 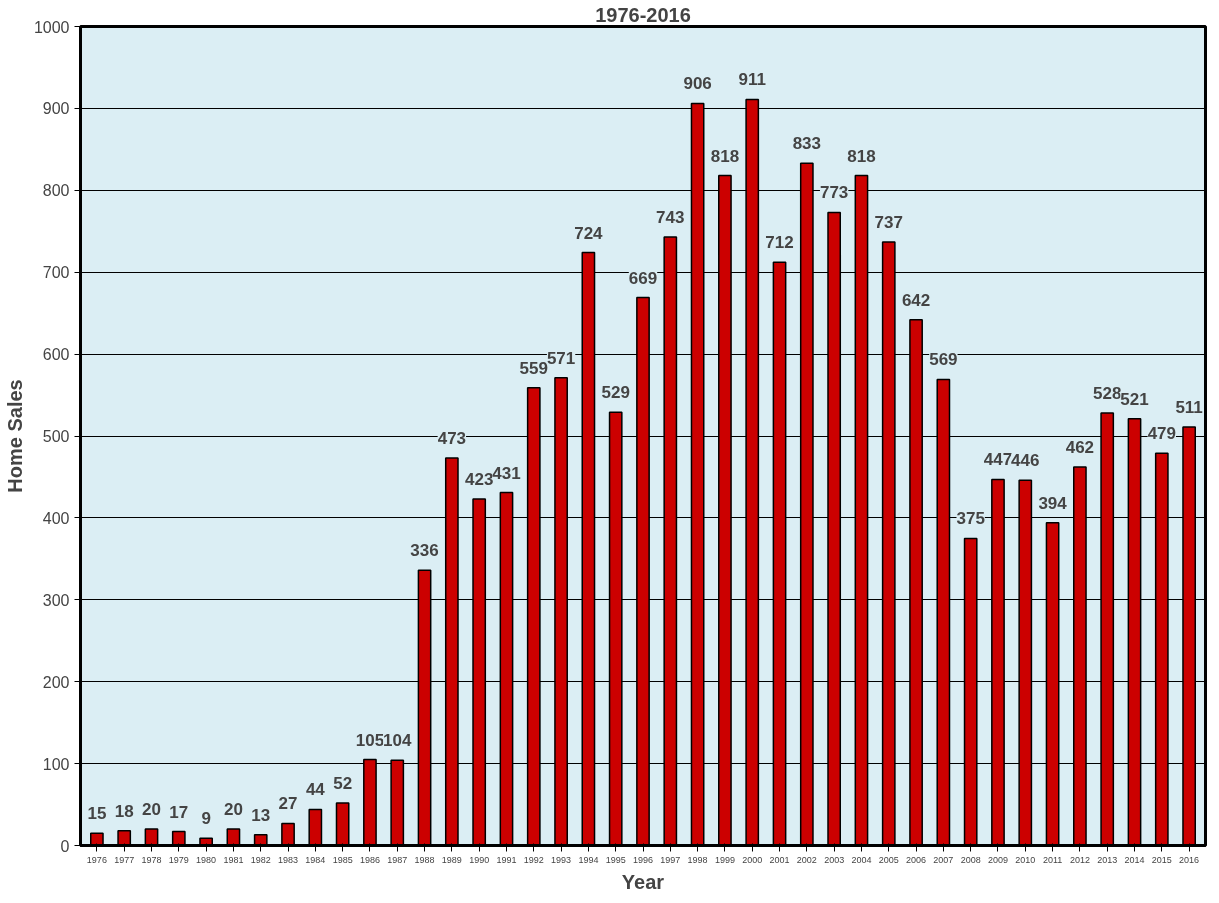 What do you see at coordinates (96, 859) in the screenshot?
I see `x-tick-label: 1976` at bounding box center [96, 859].